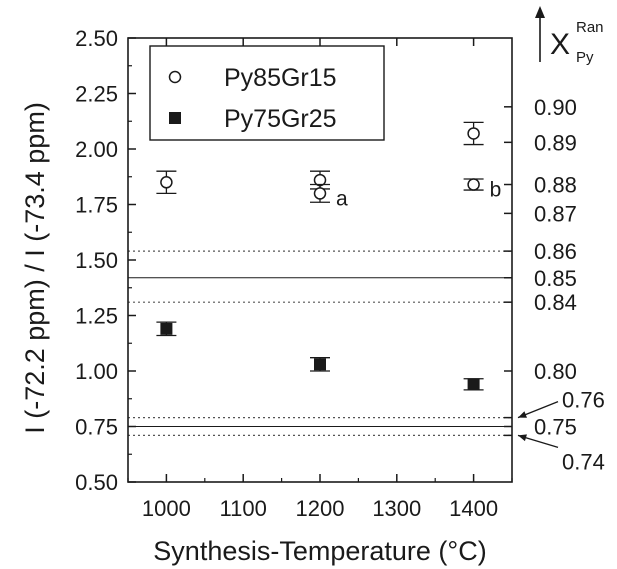 The width and height of the screenshot is (617, 569). I want to click on y-tick-label: 2.50, so click(96, 38).